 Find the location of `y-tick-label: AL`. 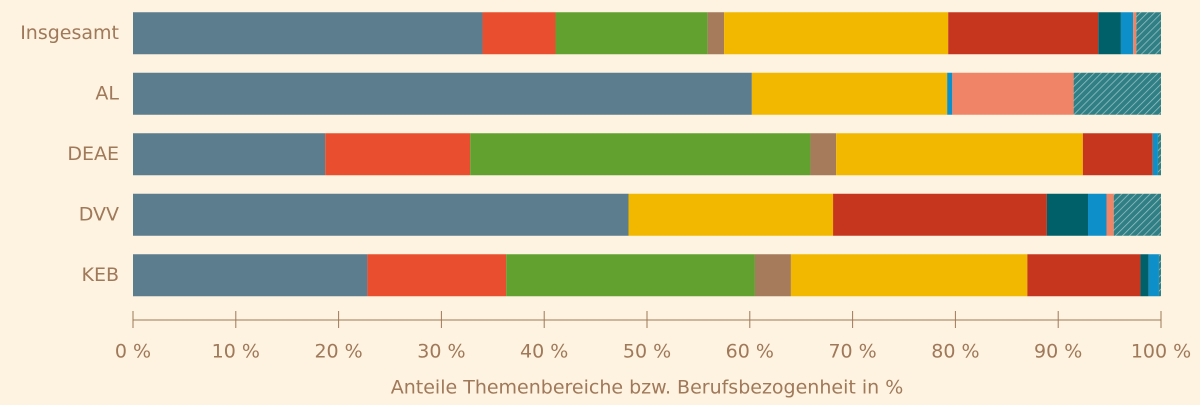

y-tick-label: AL is located at coordinates (107, 93).